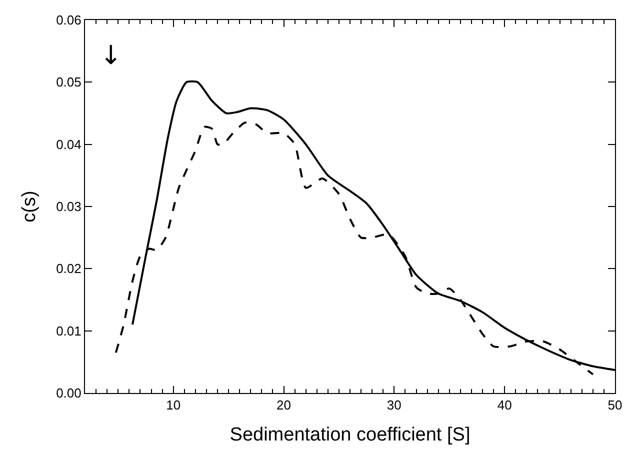 The height and width of the screenshot is (463, 640). I want to click on y-tick-label: 0.05, so click(69, 82).